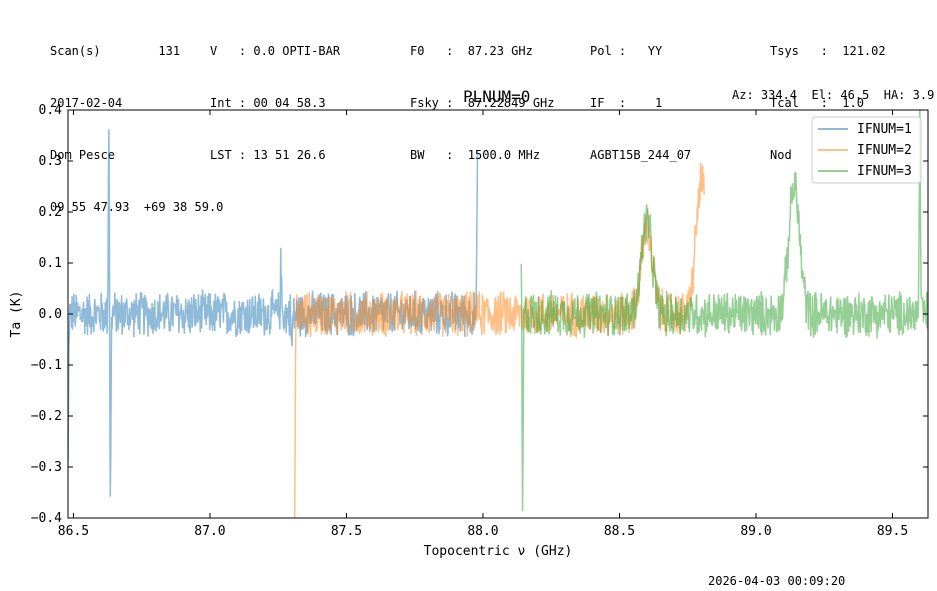 This screenshot has width=937, height=591. I want to click on legend-label-2: IFNUM=2, so click(884, 150).